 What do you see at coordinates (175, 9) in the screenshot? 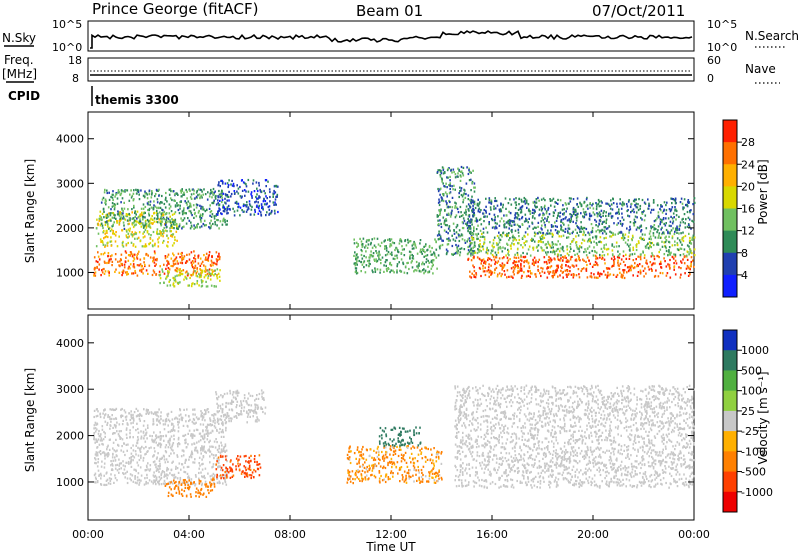
I see `station-title: Prince George (fitACF)` at bounding box center [175, 9].